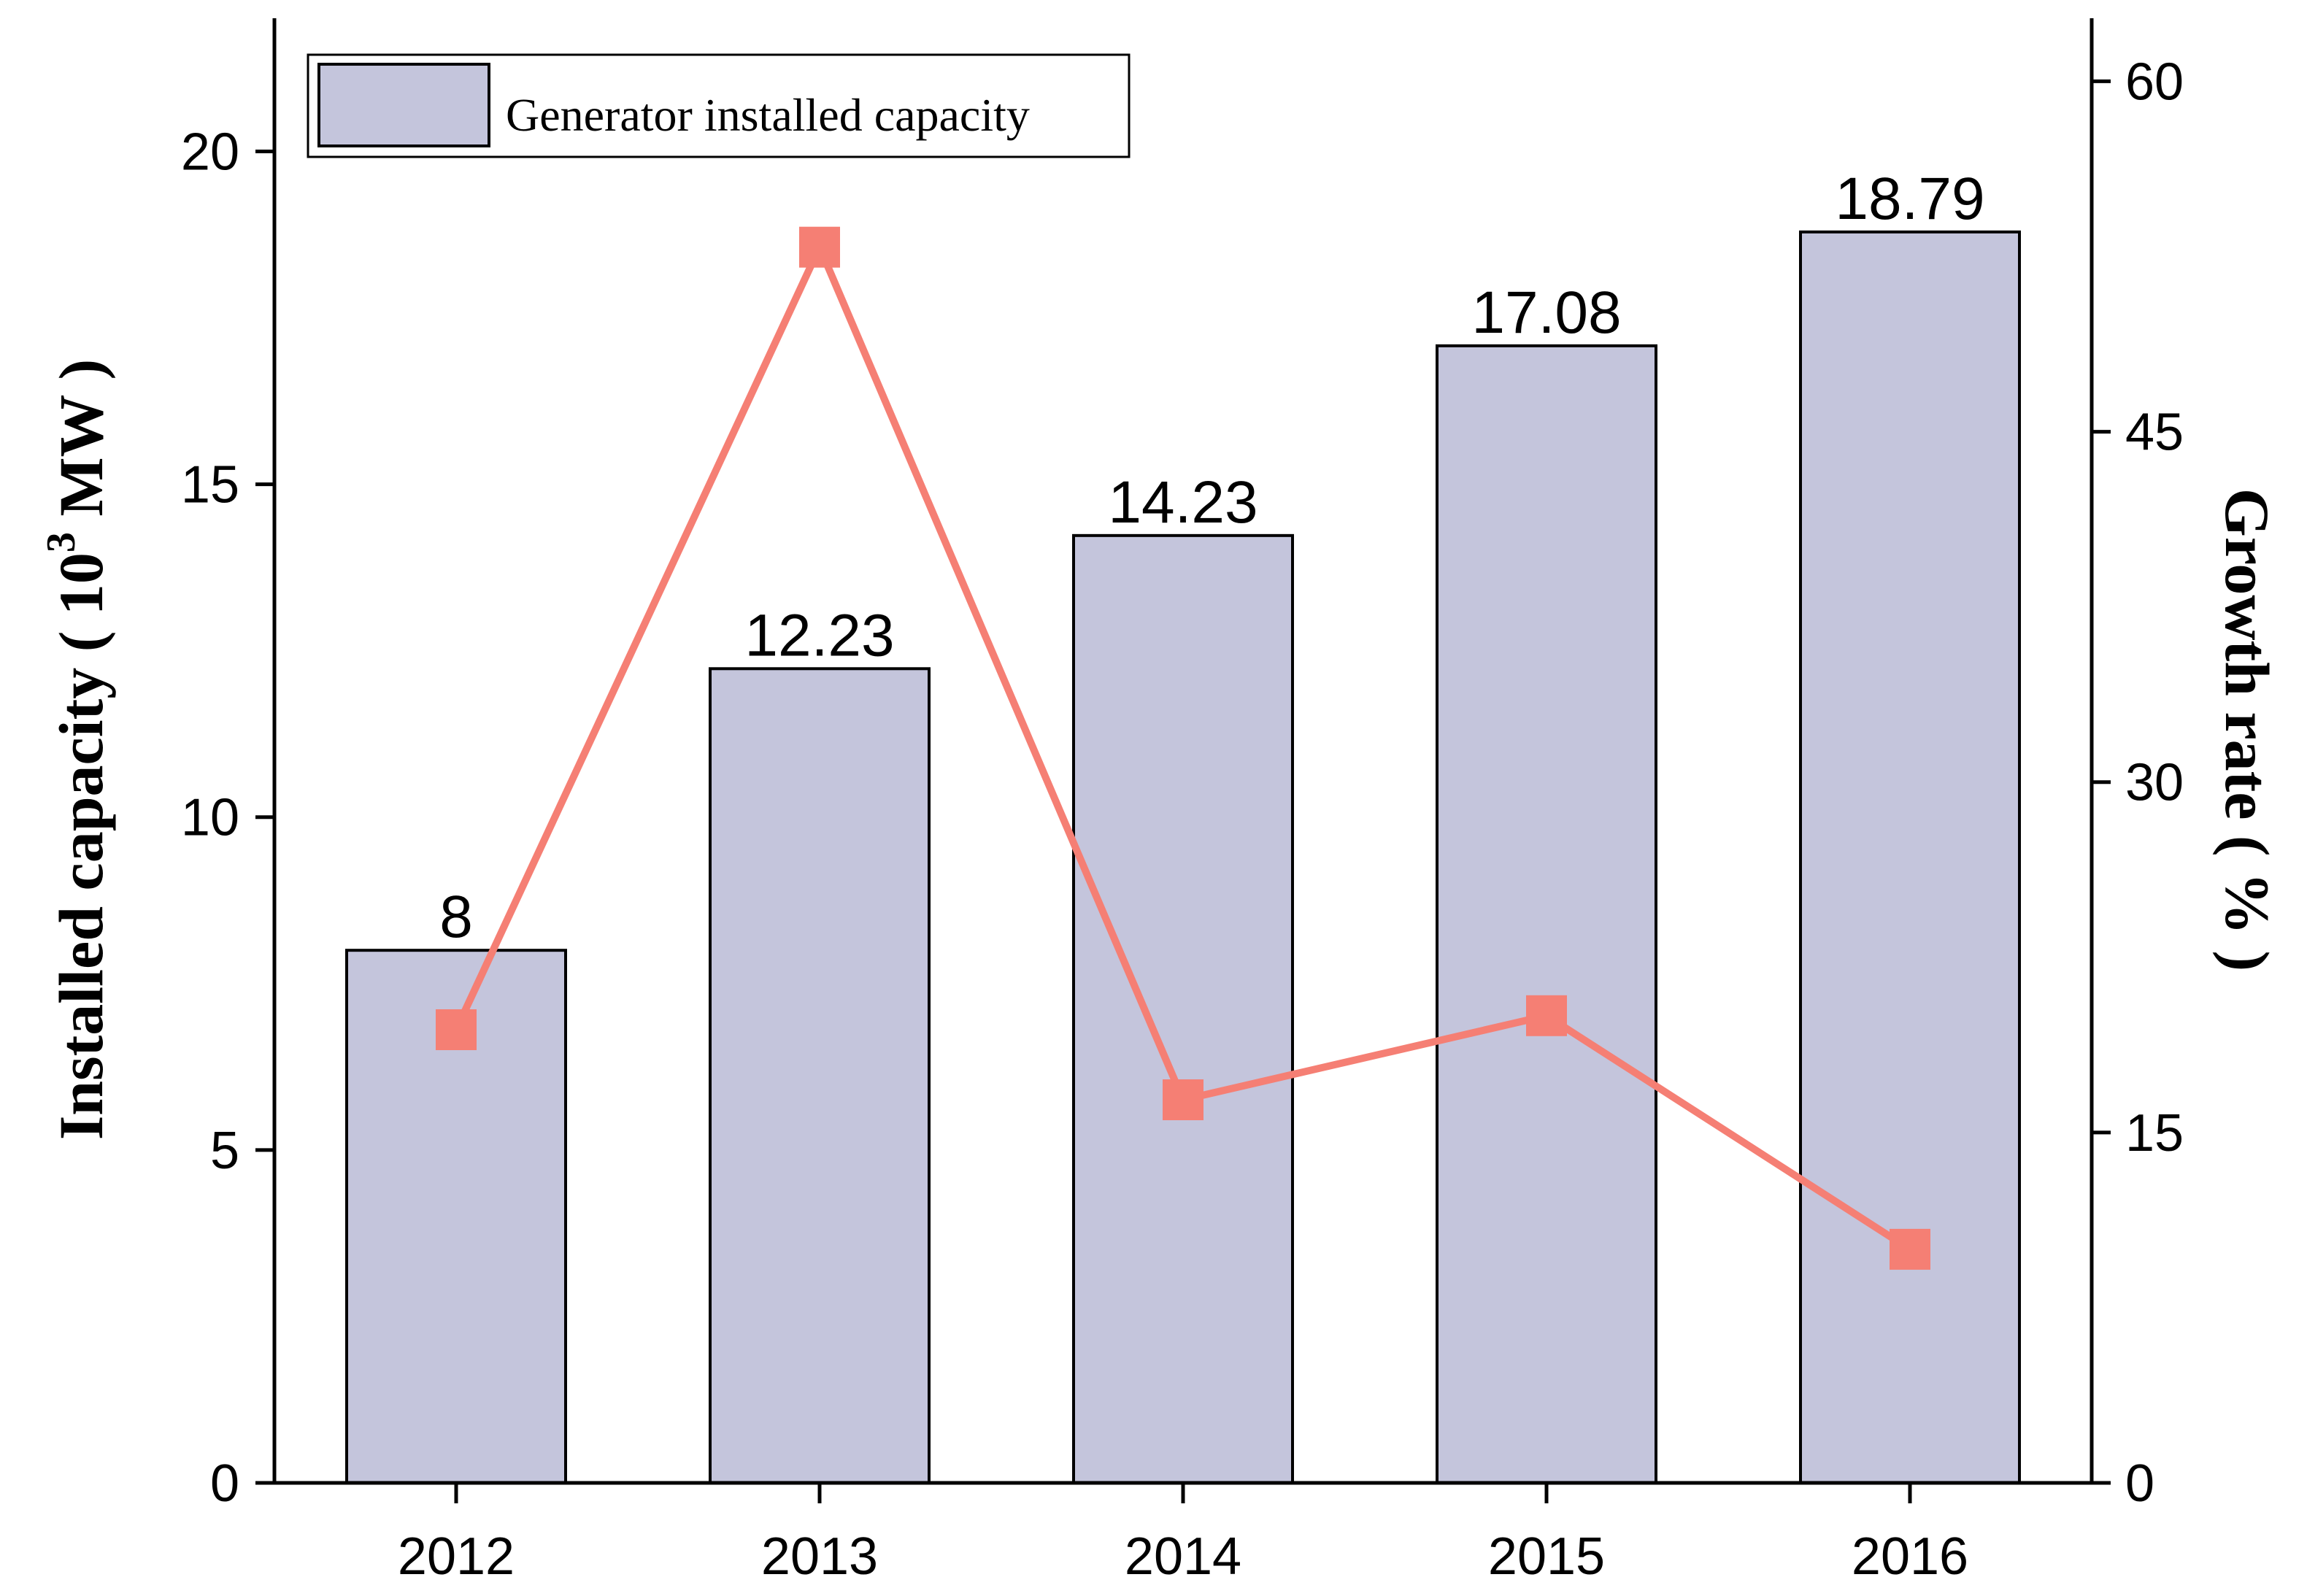  I want to click on y-axis-title-left: Installed capacity ( 103 MW ), so click(77, 749).